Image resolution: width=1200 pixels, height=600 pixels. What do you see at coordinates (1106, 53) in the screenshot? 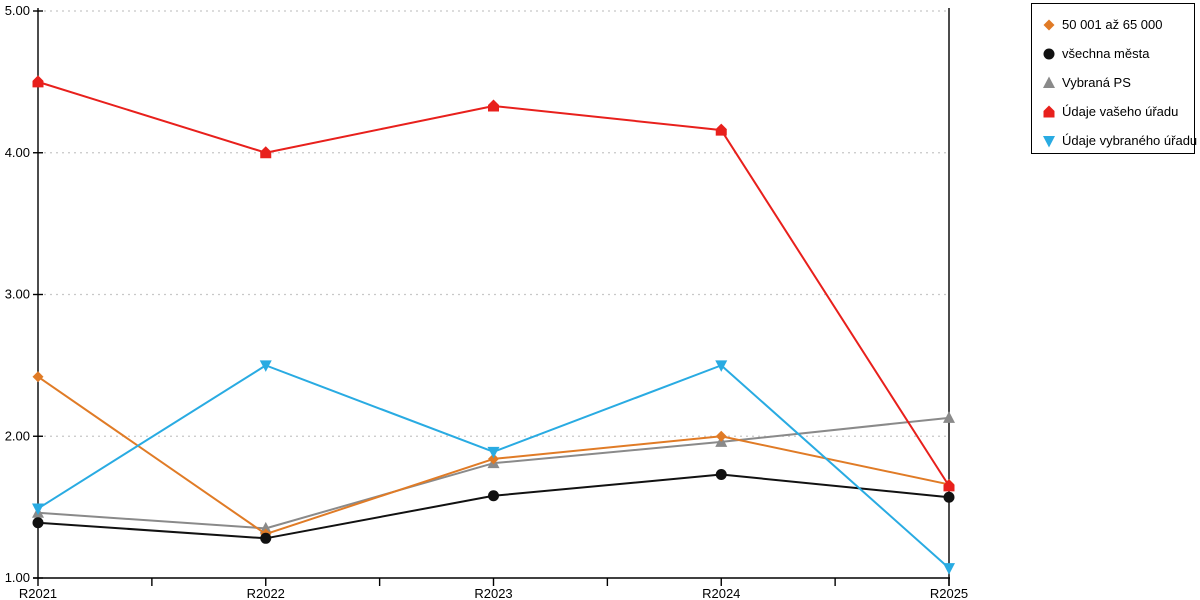
I see `legend-label: všechna města` at bounding box center [1106, 53].